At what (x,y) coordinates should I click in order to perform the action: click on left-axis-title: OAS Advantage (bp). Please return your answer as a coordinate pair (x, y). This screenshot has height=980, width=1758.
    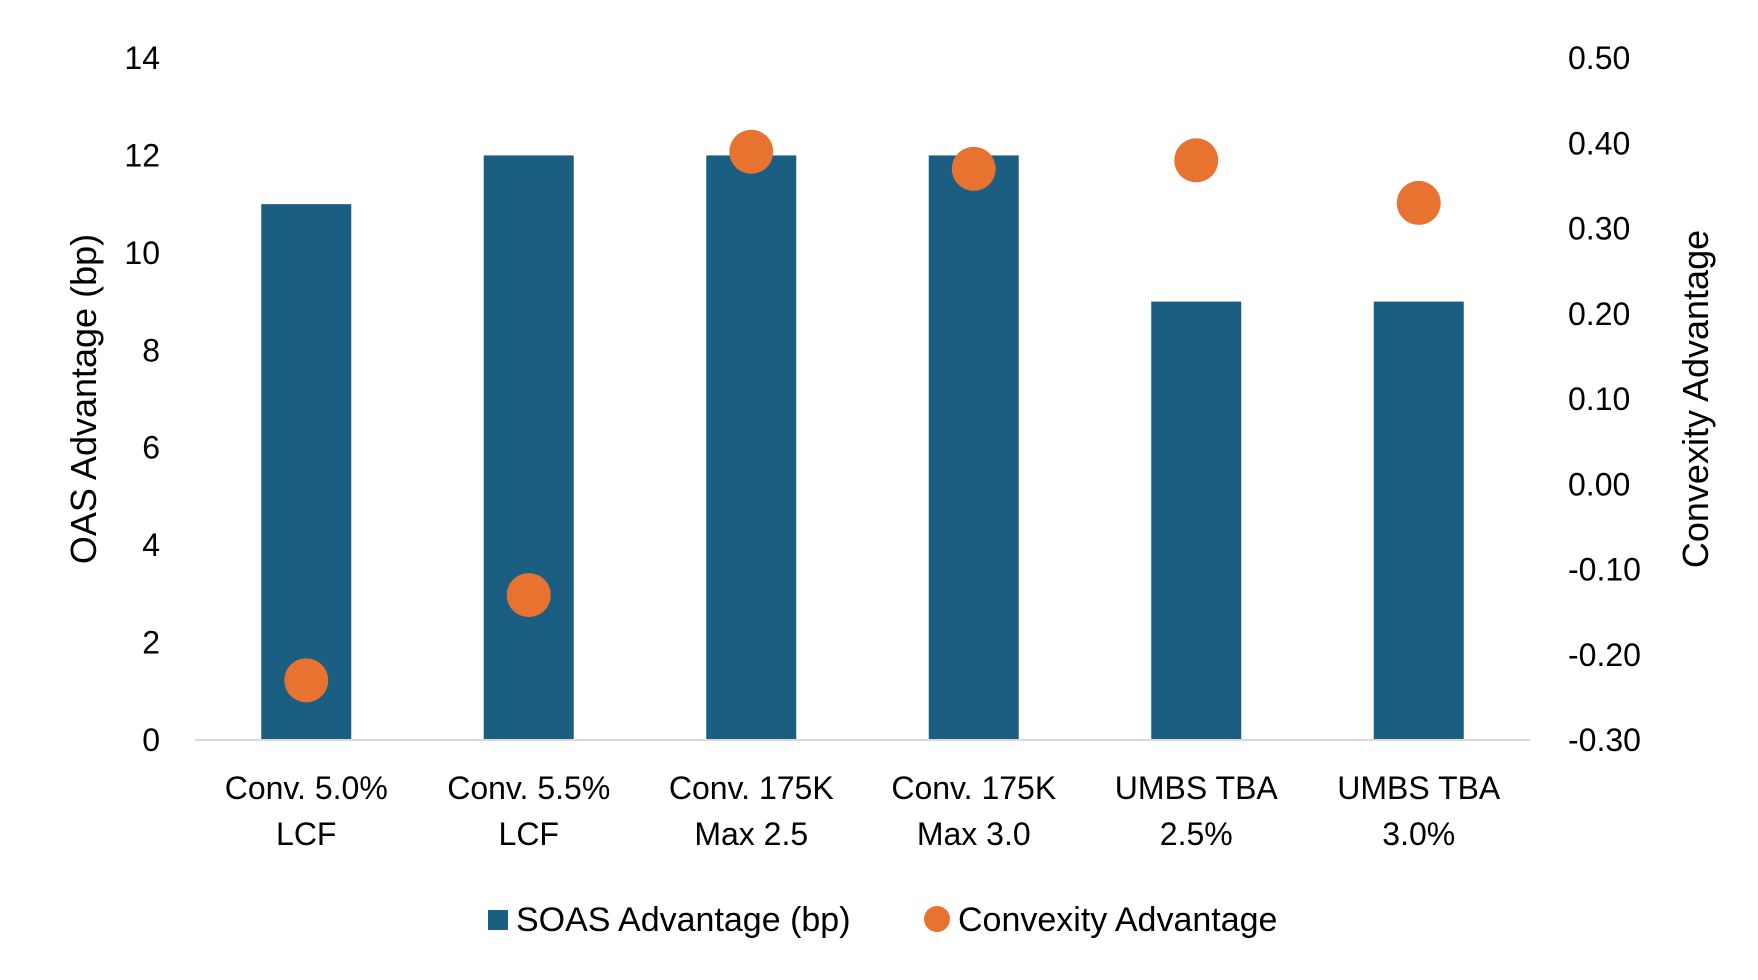
    Looking at the image, I should click on (83, 399).